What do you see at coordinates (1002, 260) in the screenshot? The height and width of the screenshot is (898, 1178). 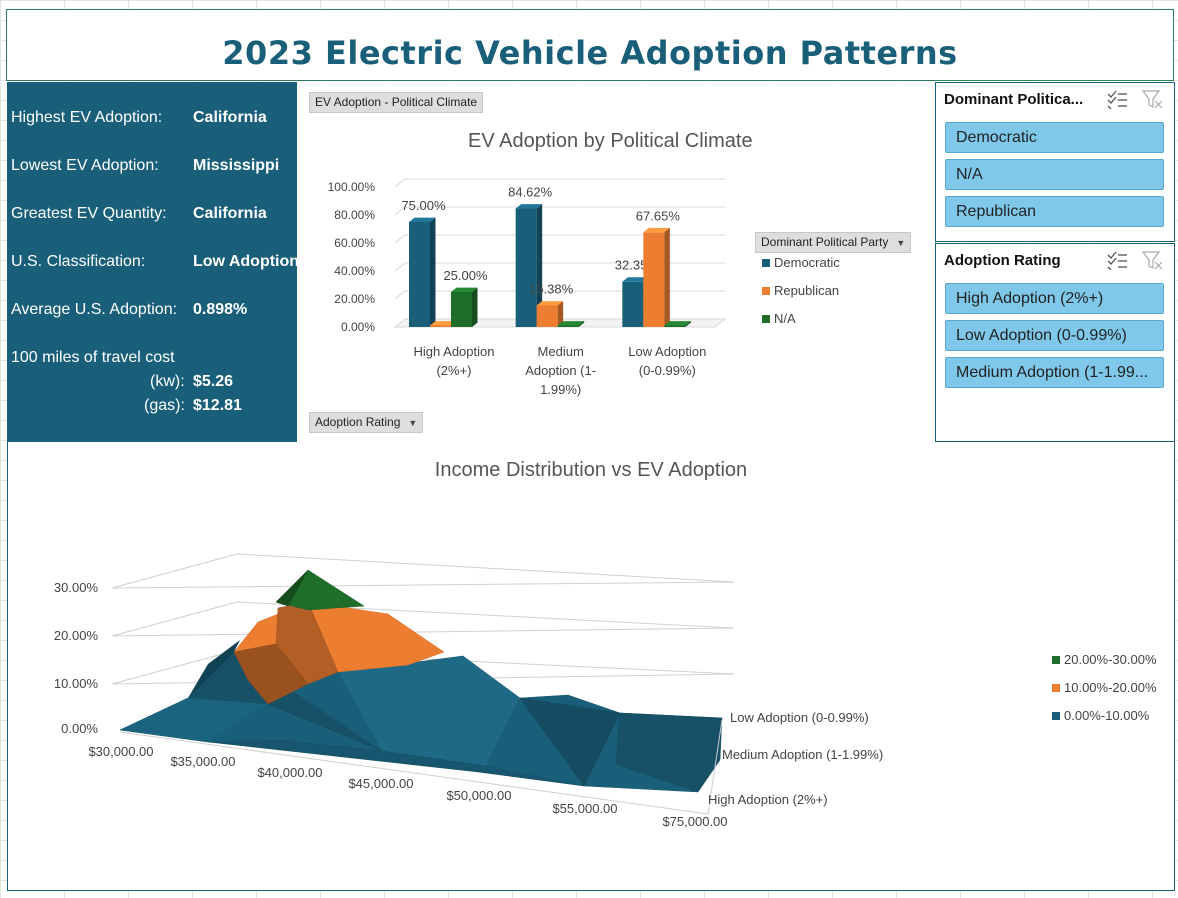 I see `slicer-rating-header: Adoption Rating` at bounding box center [1002, 260].